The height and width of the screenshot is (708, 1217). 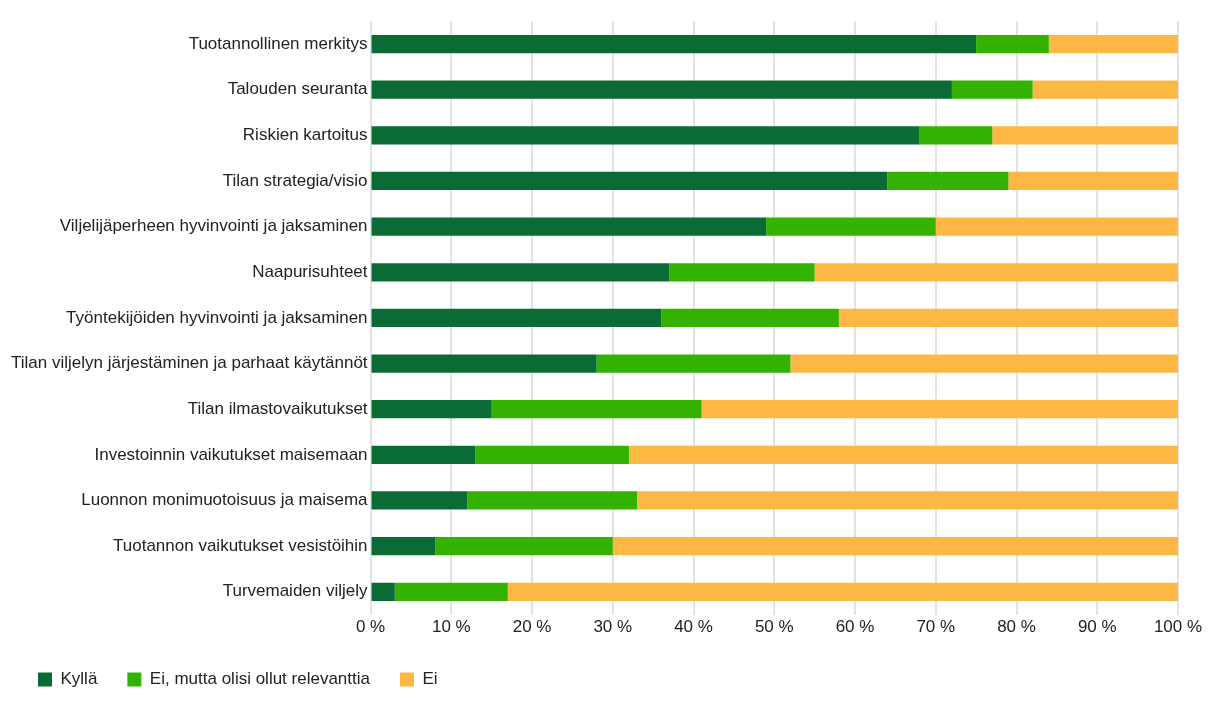 I want to click on x-tick-label: 40 %, so click(x=693, y=627).